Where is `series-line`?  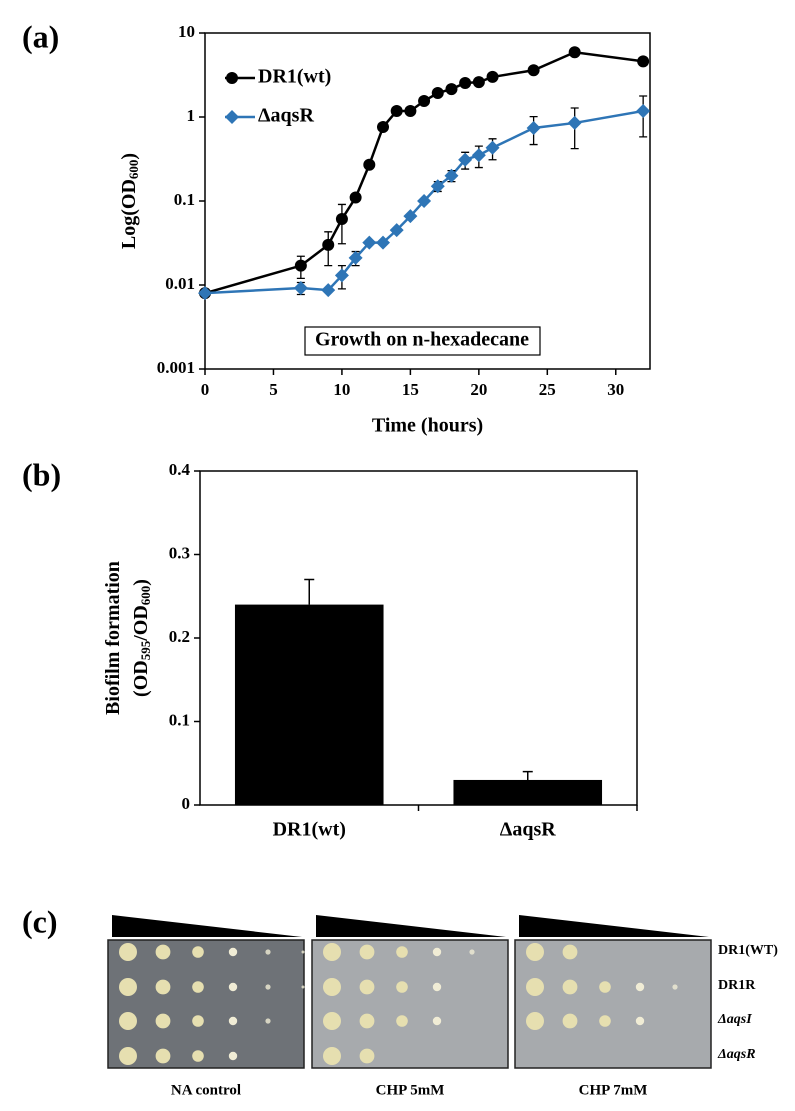
series-line is located at coordinates (424, 172).